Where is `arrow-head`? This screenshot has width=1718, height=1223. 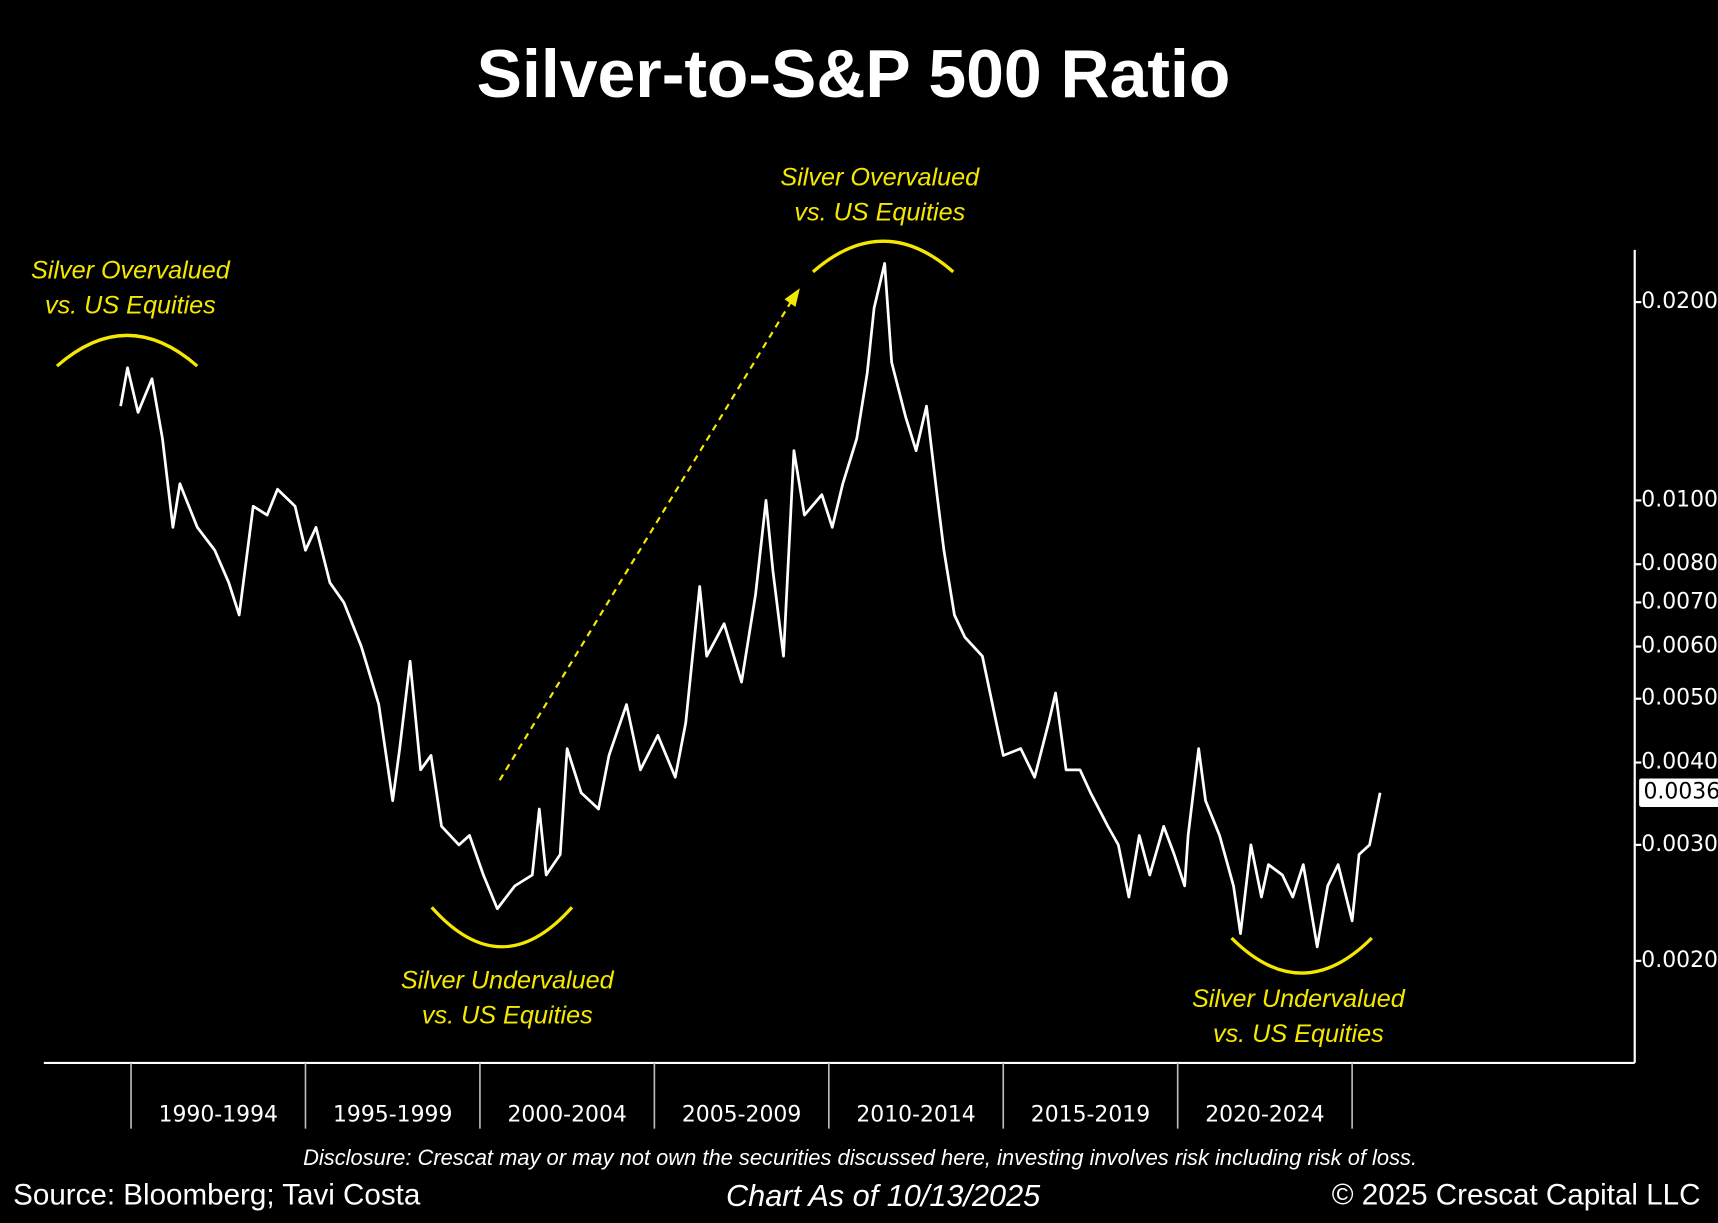 arrow-head is located at coordinates (792, 297).